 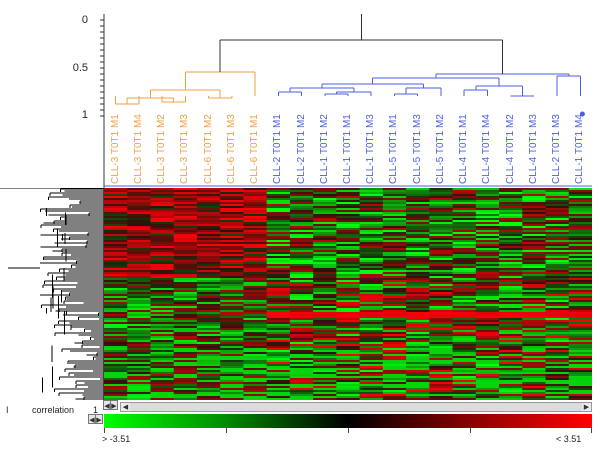 I want to click on zoom-in-right-button: ▶, so click(x=114, y=405).